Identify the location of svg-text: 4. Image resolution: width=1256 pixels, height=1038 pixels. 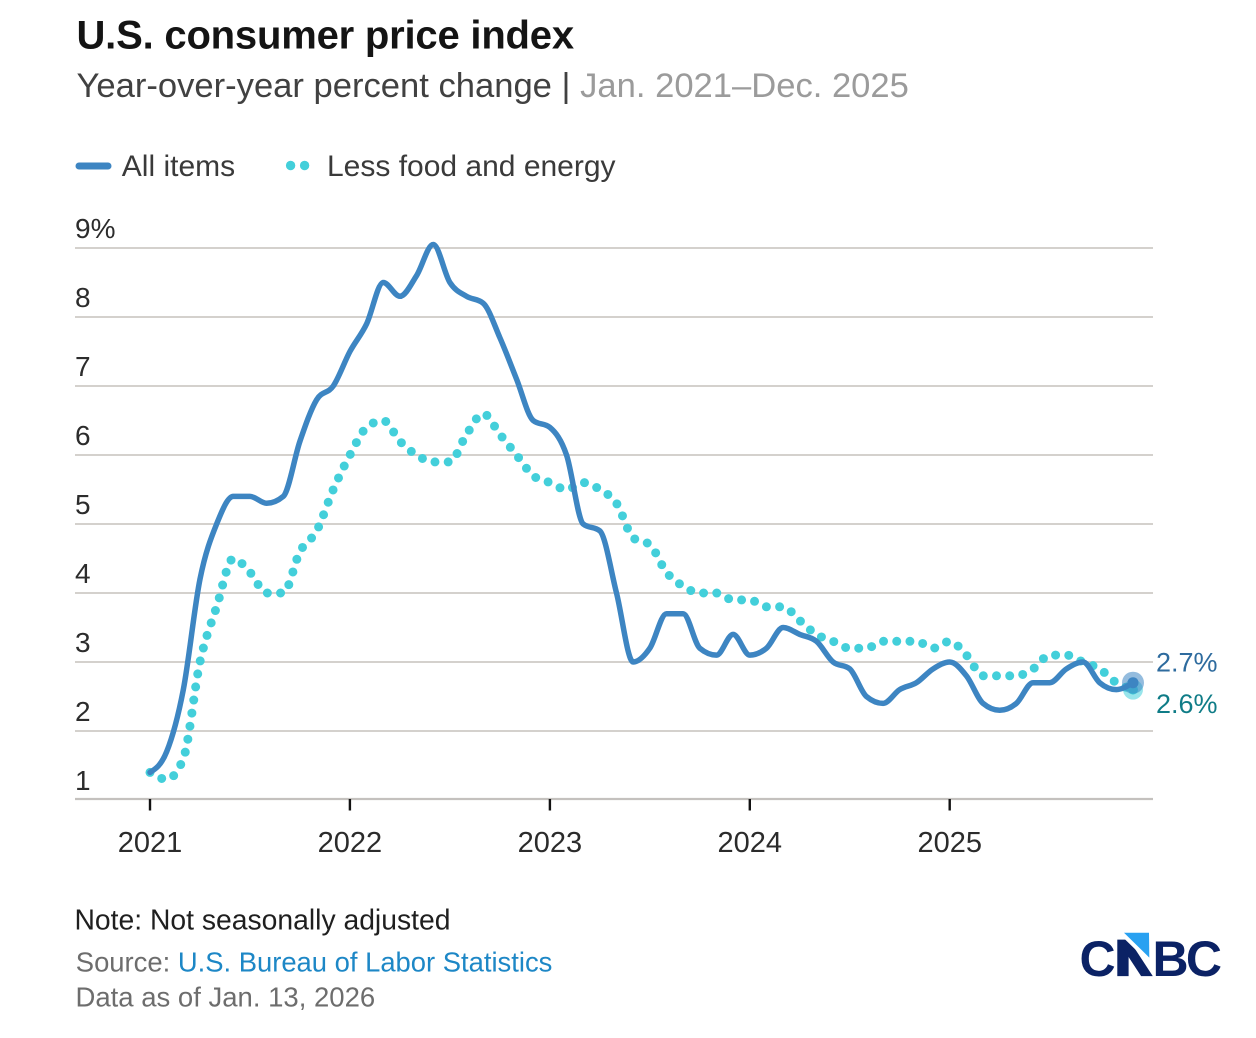
(83, 573).